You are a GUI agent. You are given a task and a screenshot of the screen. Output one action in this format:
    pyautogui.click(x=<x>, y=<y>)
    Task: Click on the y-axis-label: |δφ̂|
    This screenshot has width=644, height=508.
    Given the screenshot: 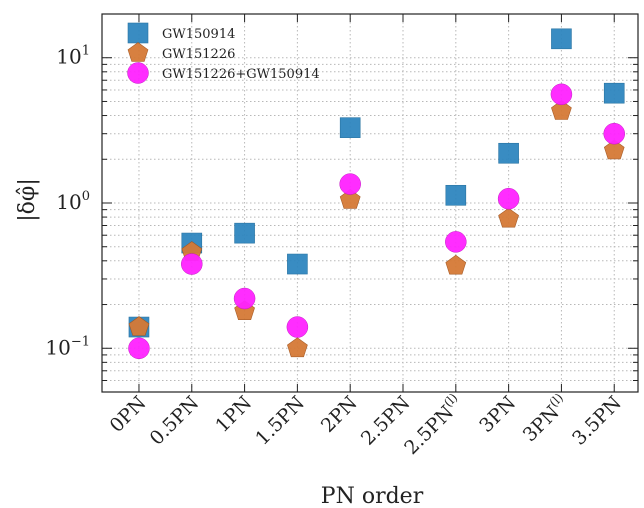 What is the action you would take?
    pyautogui.click(x=27, y=199)
    